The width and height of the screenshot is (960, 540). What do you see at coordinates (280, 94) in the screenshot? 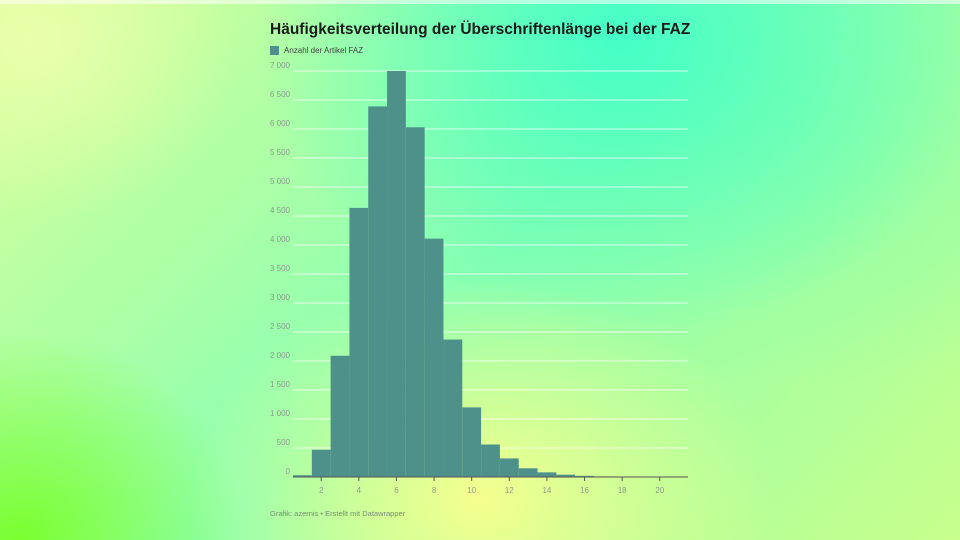
I see `y-tick-label: 6 500` at bounding box center [280, 94].